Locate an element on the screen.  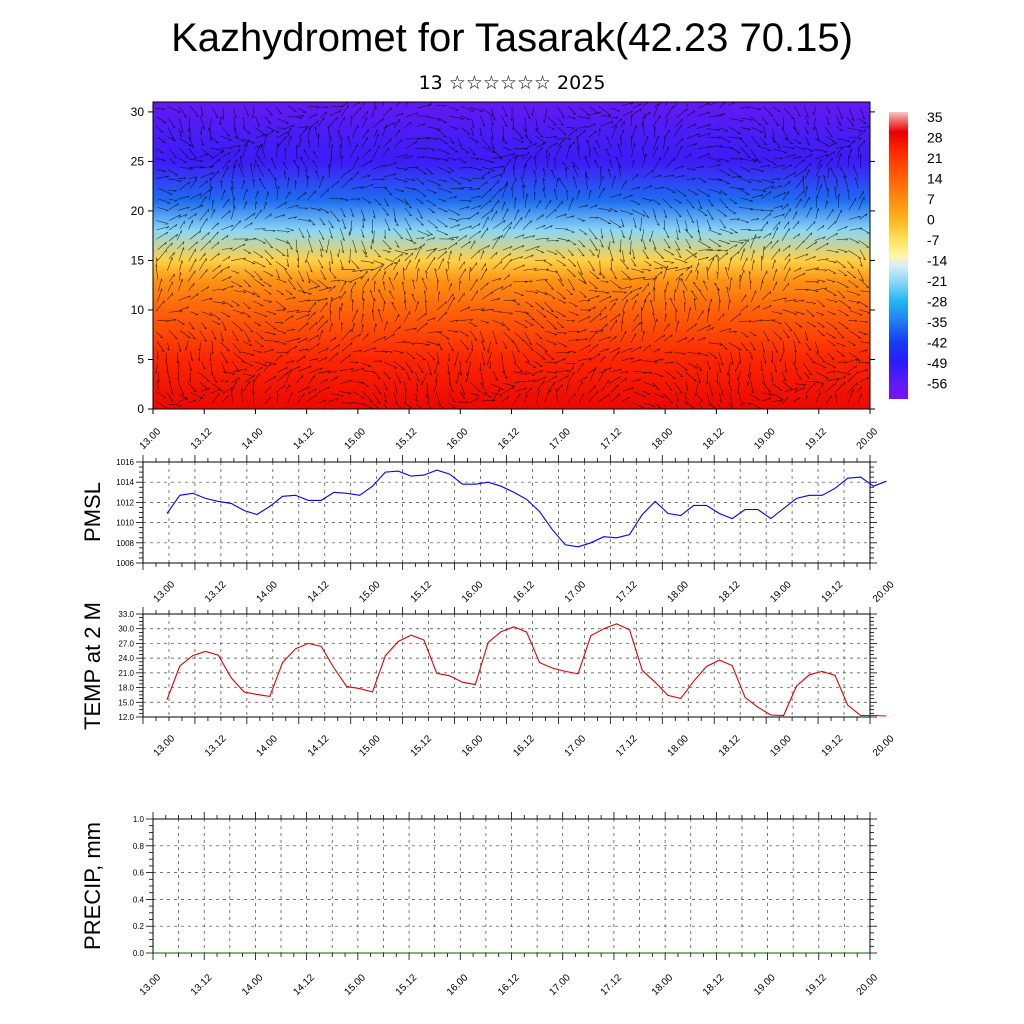
colorbar-label: -28 is located at coordinates (937, 302).